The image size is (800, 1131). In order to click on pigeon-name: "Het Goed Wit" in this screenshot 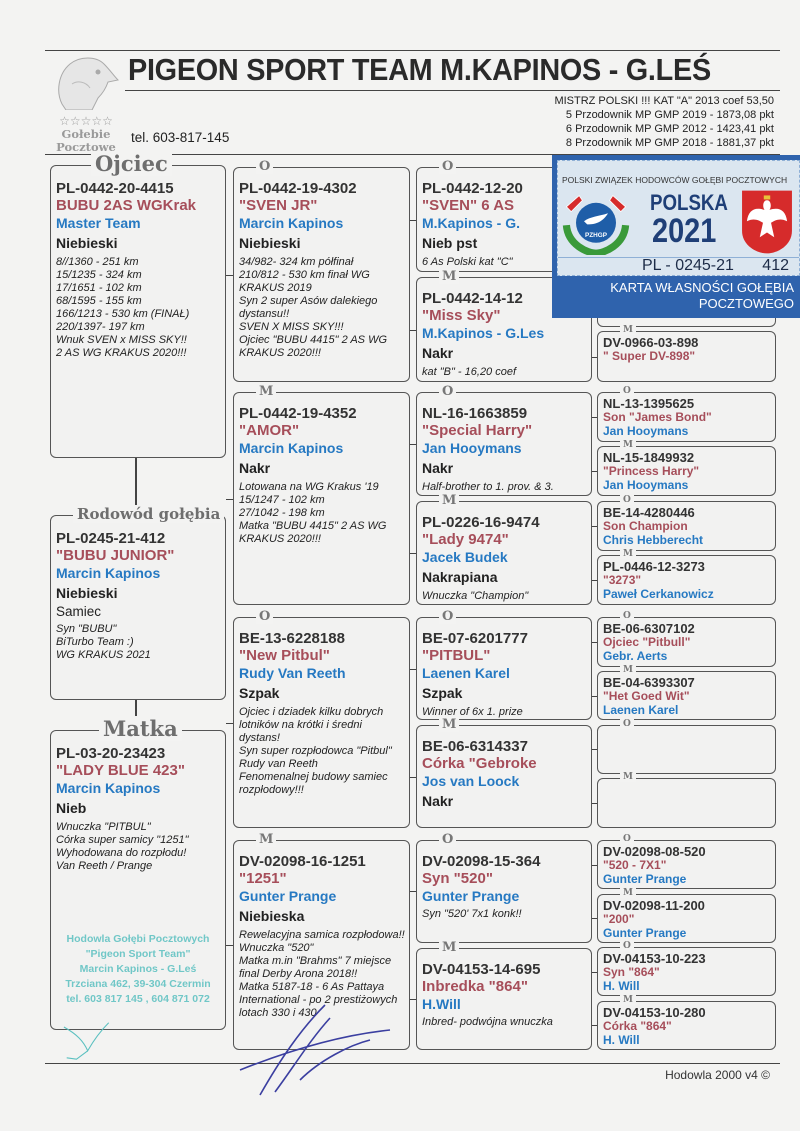, I will do `click(646, 695)`.